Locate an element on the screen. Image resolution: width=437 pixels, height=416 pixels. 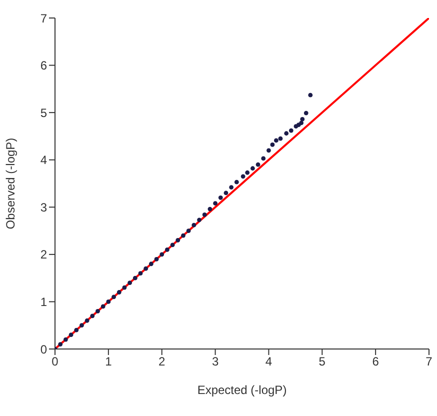
y-tick-label: 0 is located at coordinates (44, 349).